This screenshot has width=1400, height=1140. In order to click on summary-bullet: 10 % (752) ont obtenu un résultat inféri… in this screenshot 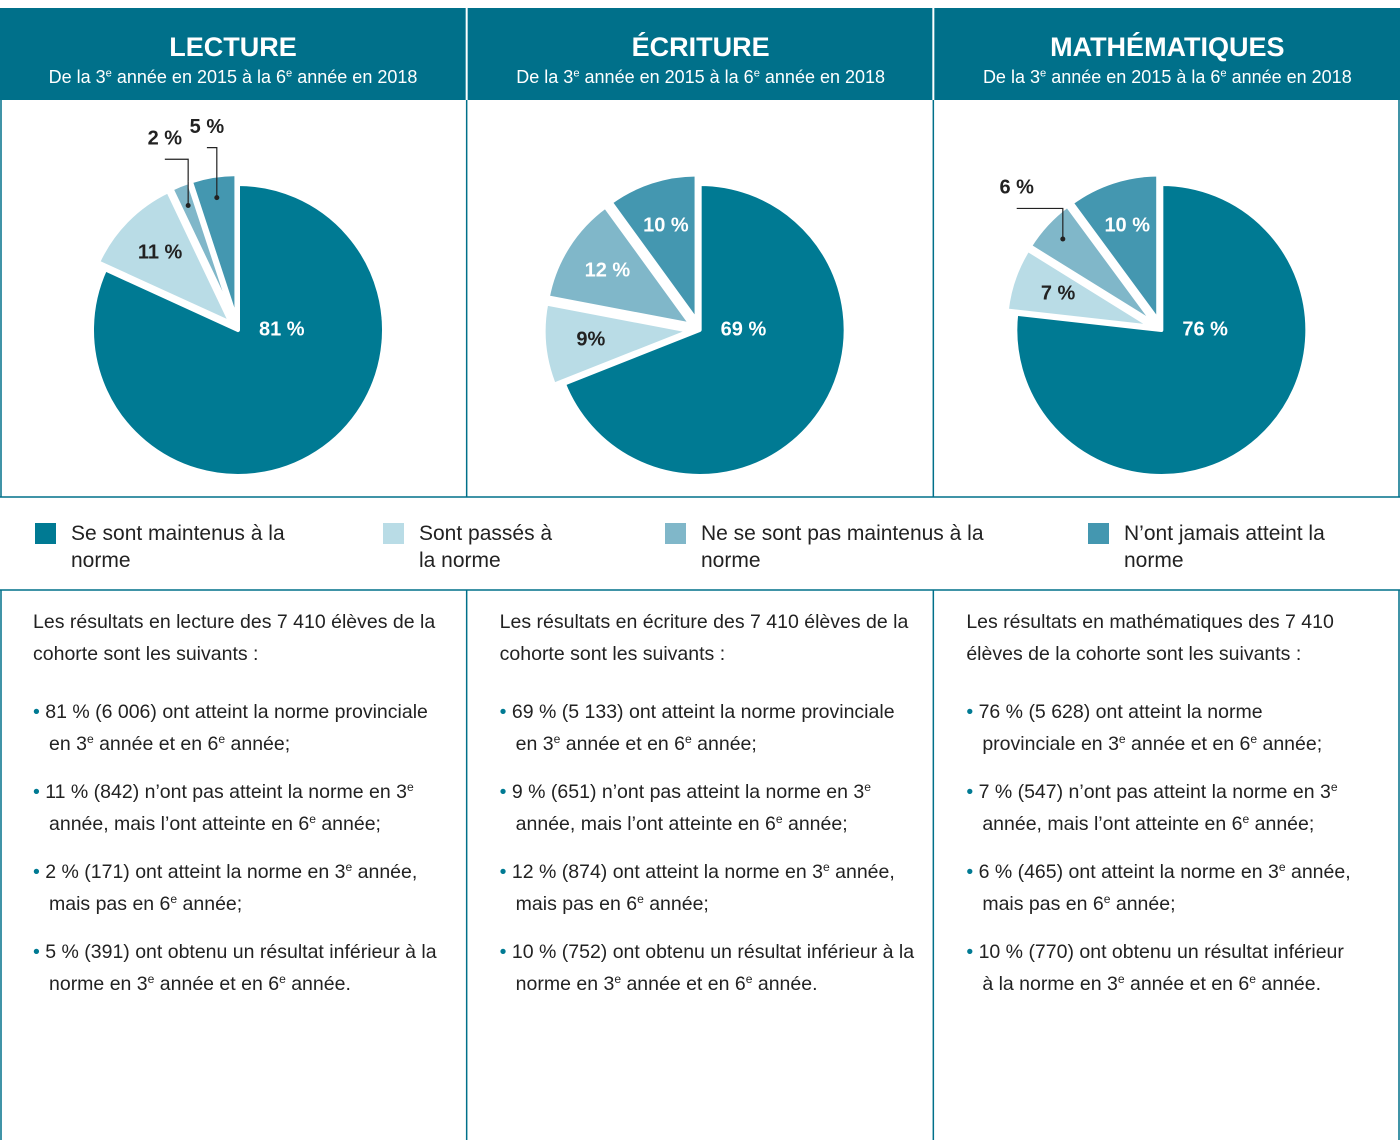, I will do `click(707, 968)`.